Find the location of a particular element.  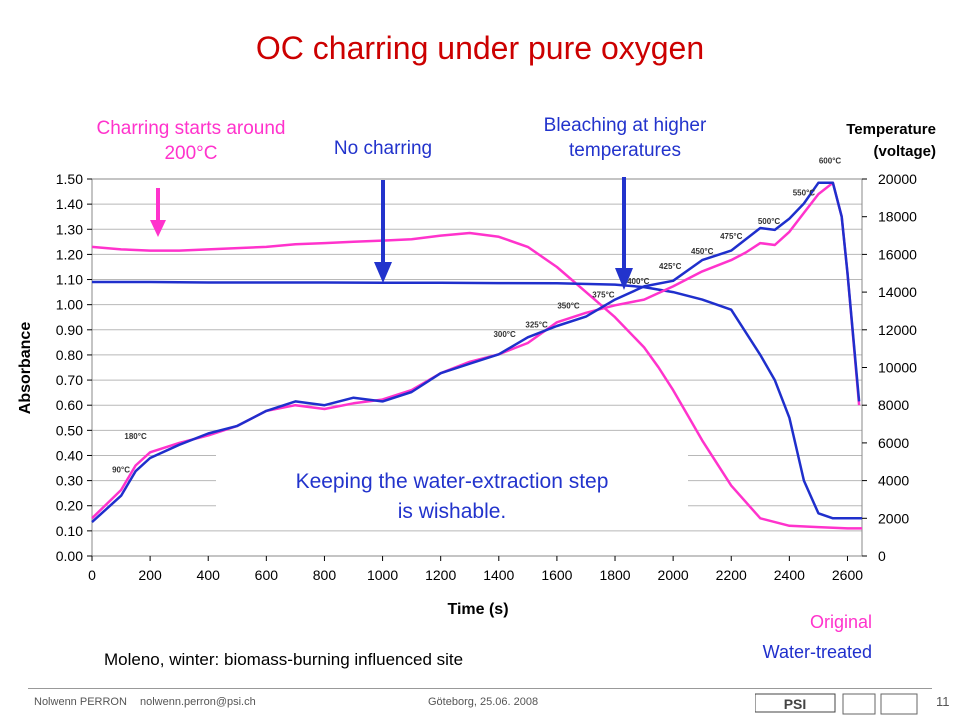

y2-tick-label: 2000 is located at coordinates (893, 518).